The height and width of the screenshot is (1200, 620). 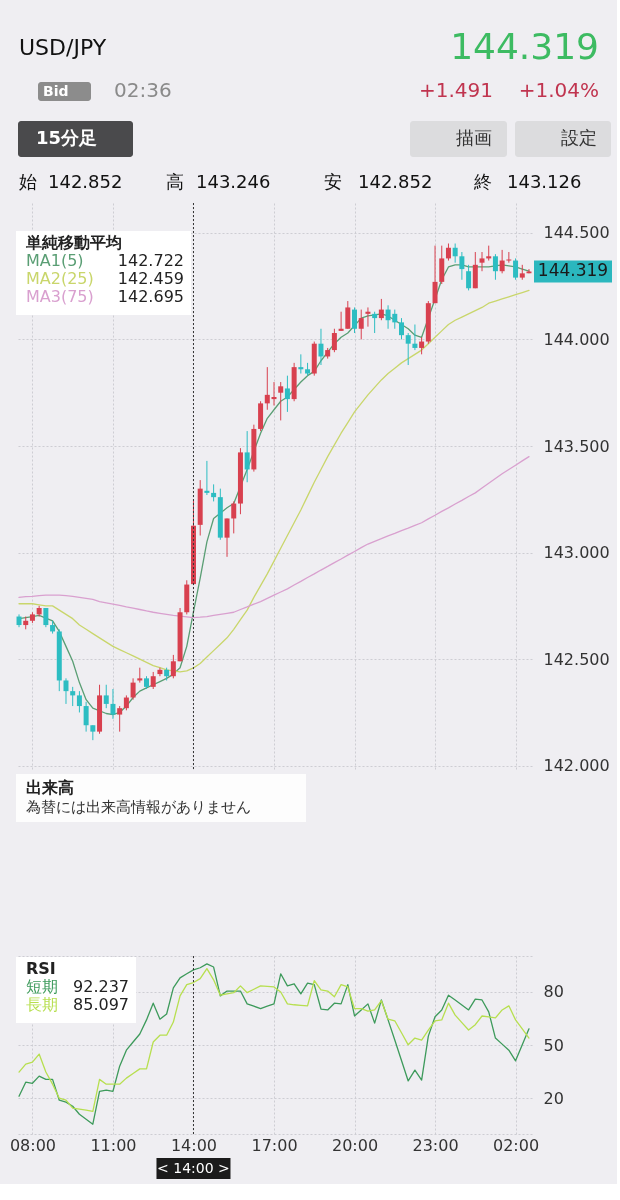 I want to click on text: MA1(5), so click(x=55, y=260).